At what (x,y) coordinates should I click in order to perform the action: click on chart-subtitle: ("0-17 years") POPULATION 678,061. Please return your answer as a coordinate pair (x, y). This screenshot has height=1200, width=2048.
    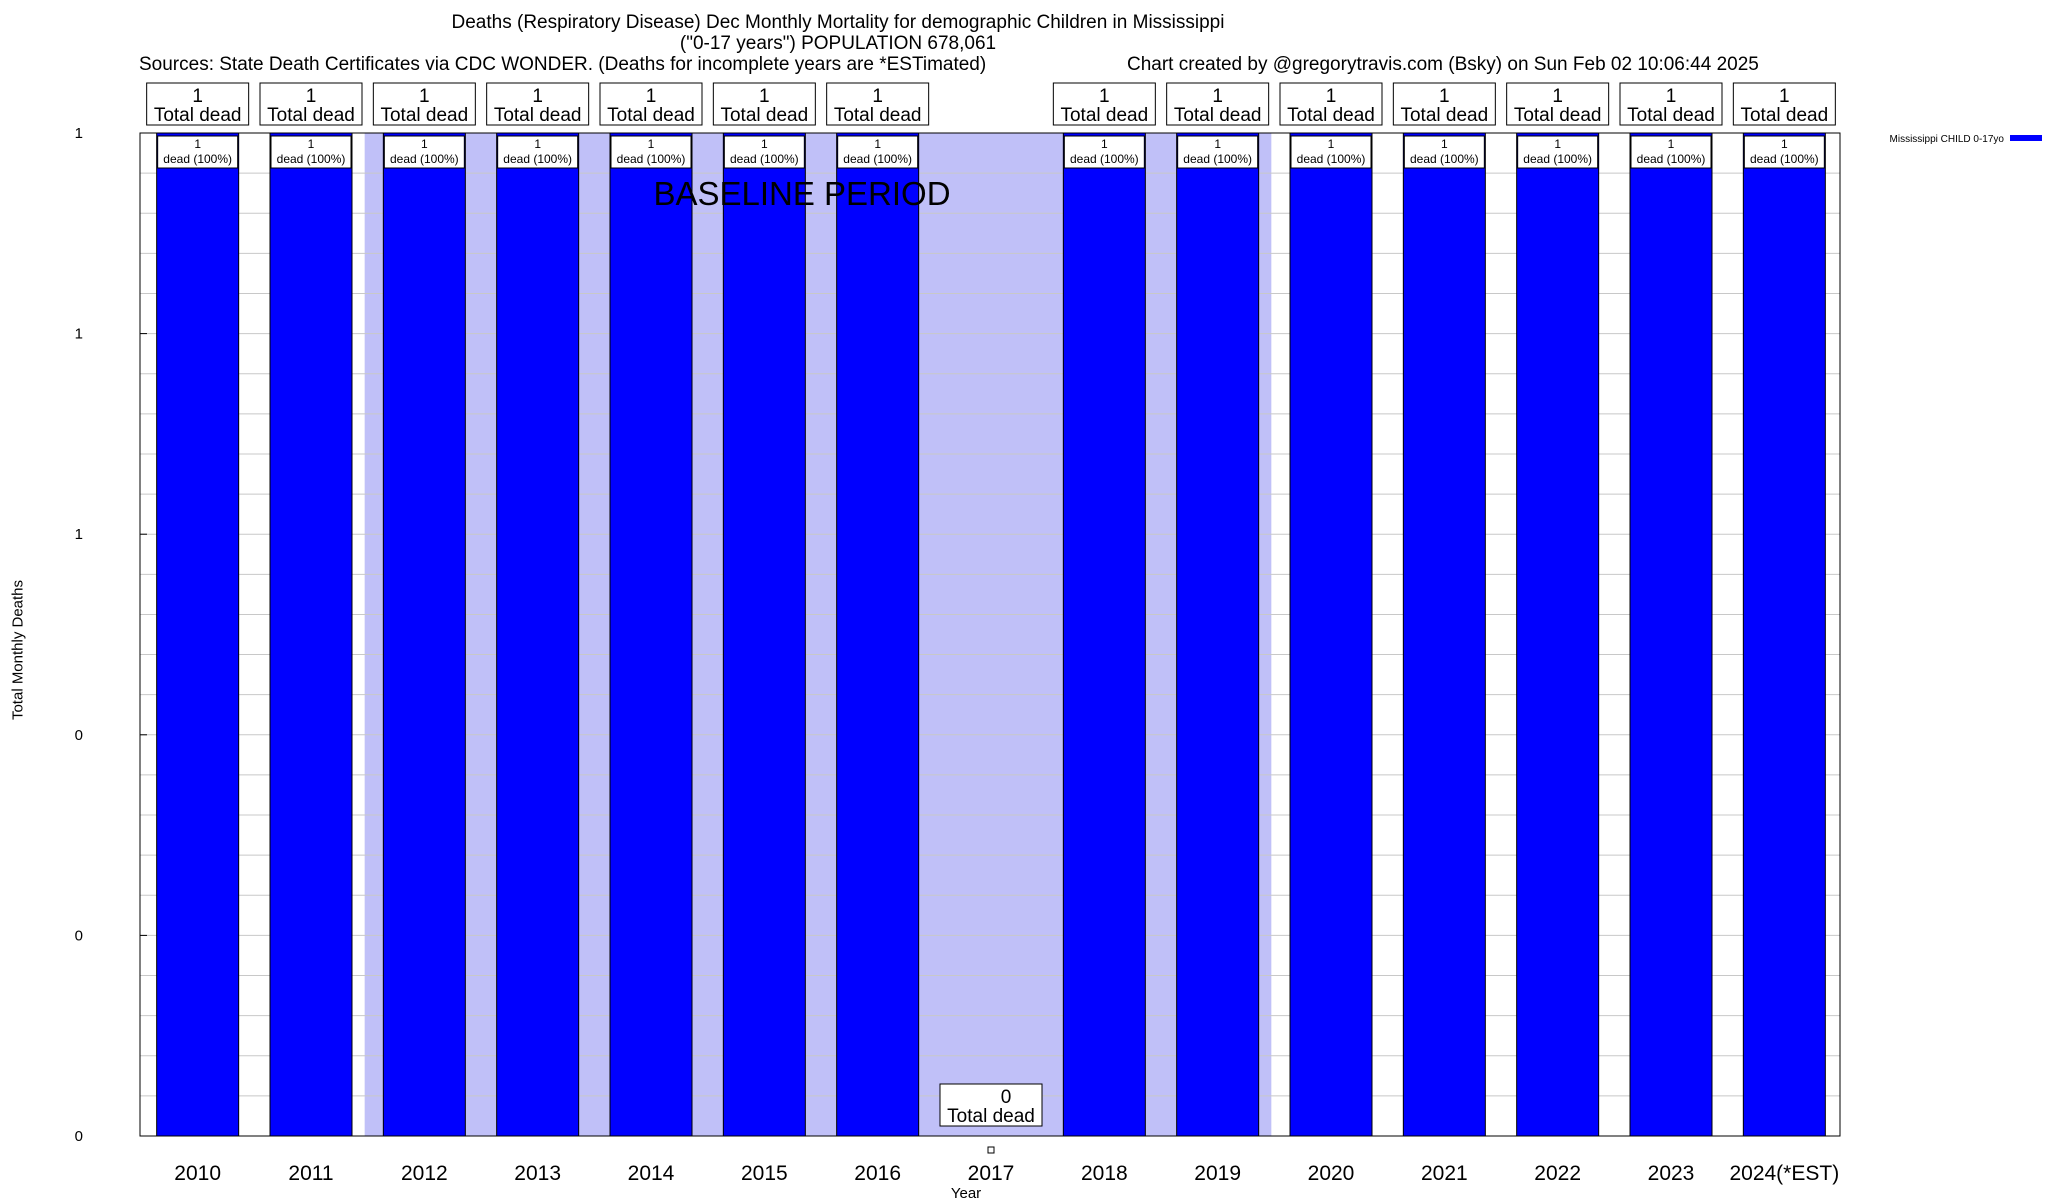
    Looking at the image, I should click on (838, 43).